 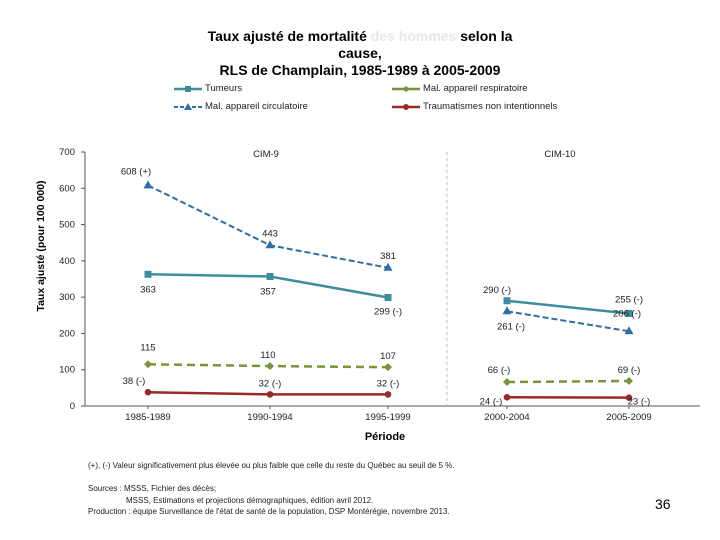 What do you see at coordinates (67, 333) in the screenshot?
I see `y-tick-label: 200` at bounding box center [67, 333].